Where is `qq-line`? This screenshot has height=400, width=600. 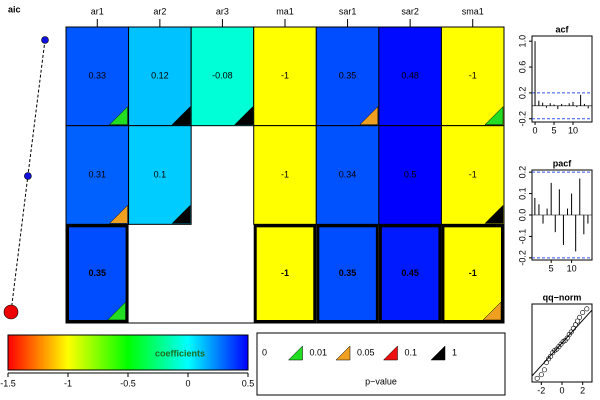
qq-line is located at coordinates (562, 343).